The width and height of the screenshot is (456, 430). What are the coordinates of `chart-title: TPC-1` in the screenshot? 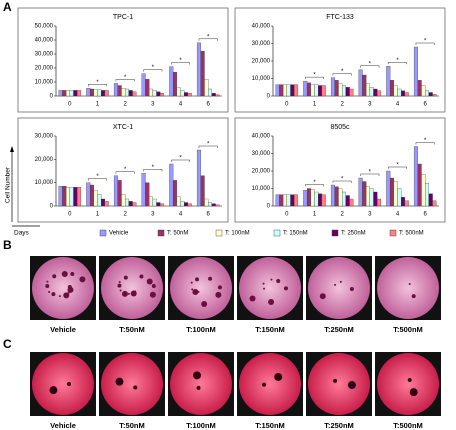 It's located at (123, 17).